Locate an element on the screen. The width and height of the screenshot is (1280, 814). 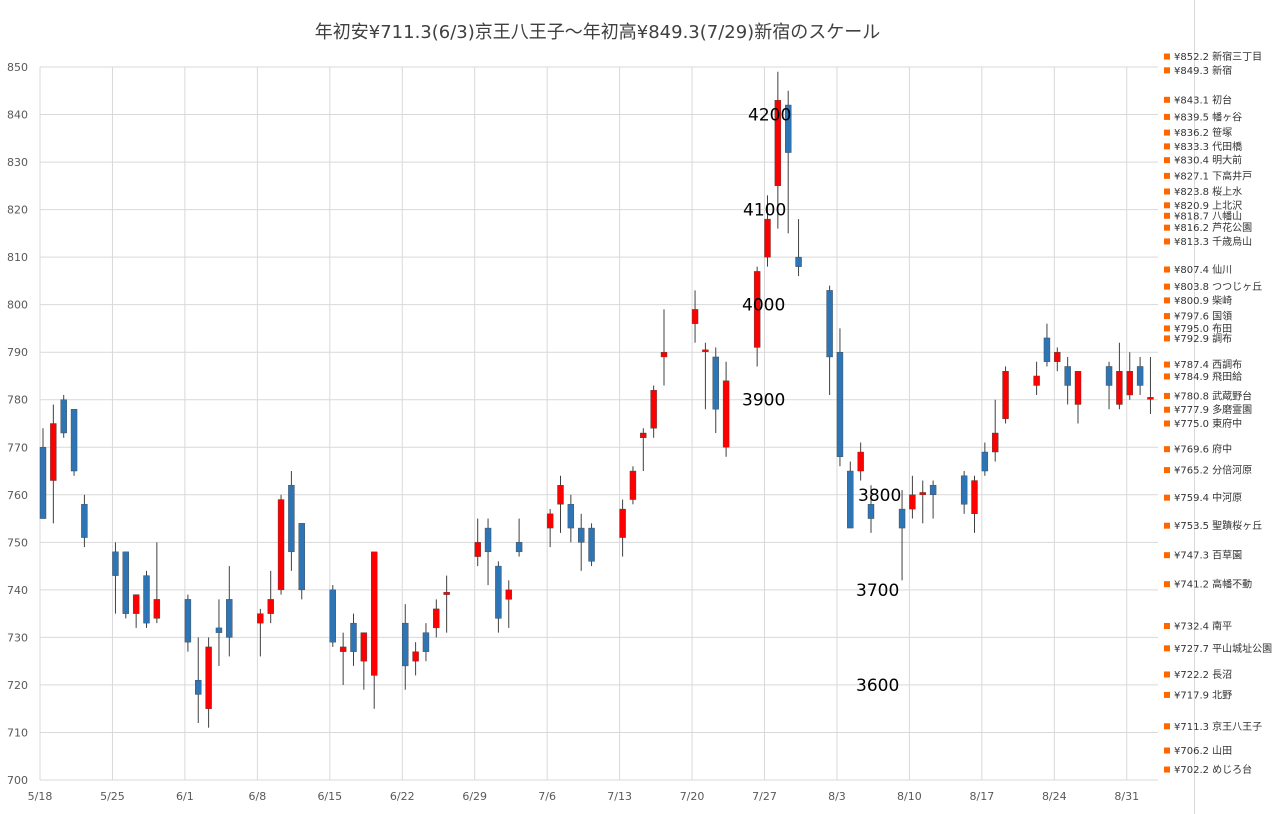
y-tick-label: 760 is located at coordinates (17, 495).